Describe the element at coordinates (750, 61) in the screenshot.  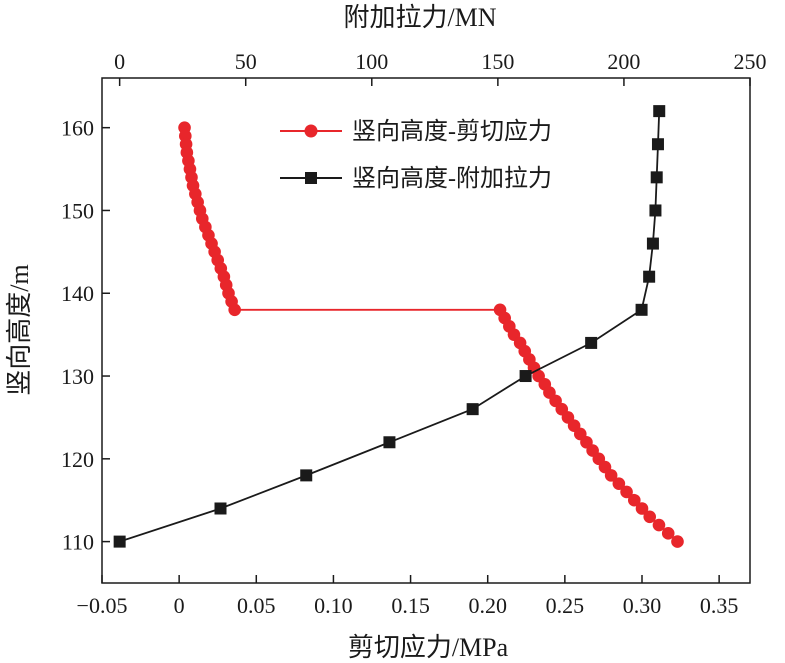
I see `top-tick-label: 250` at that location.